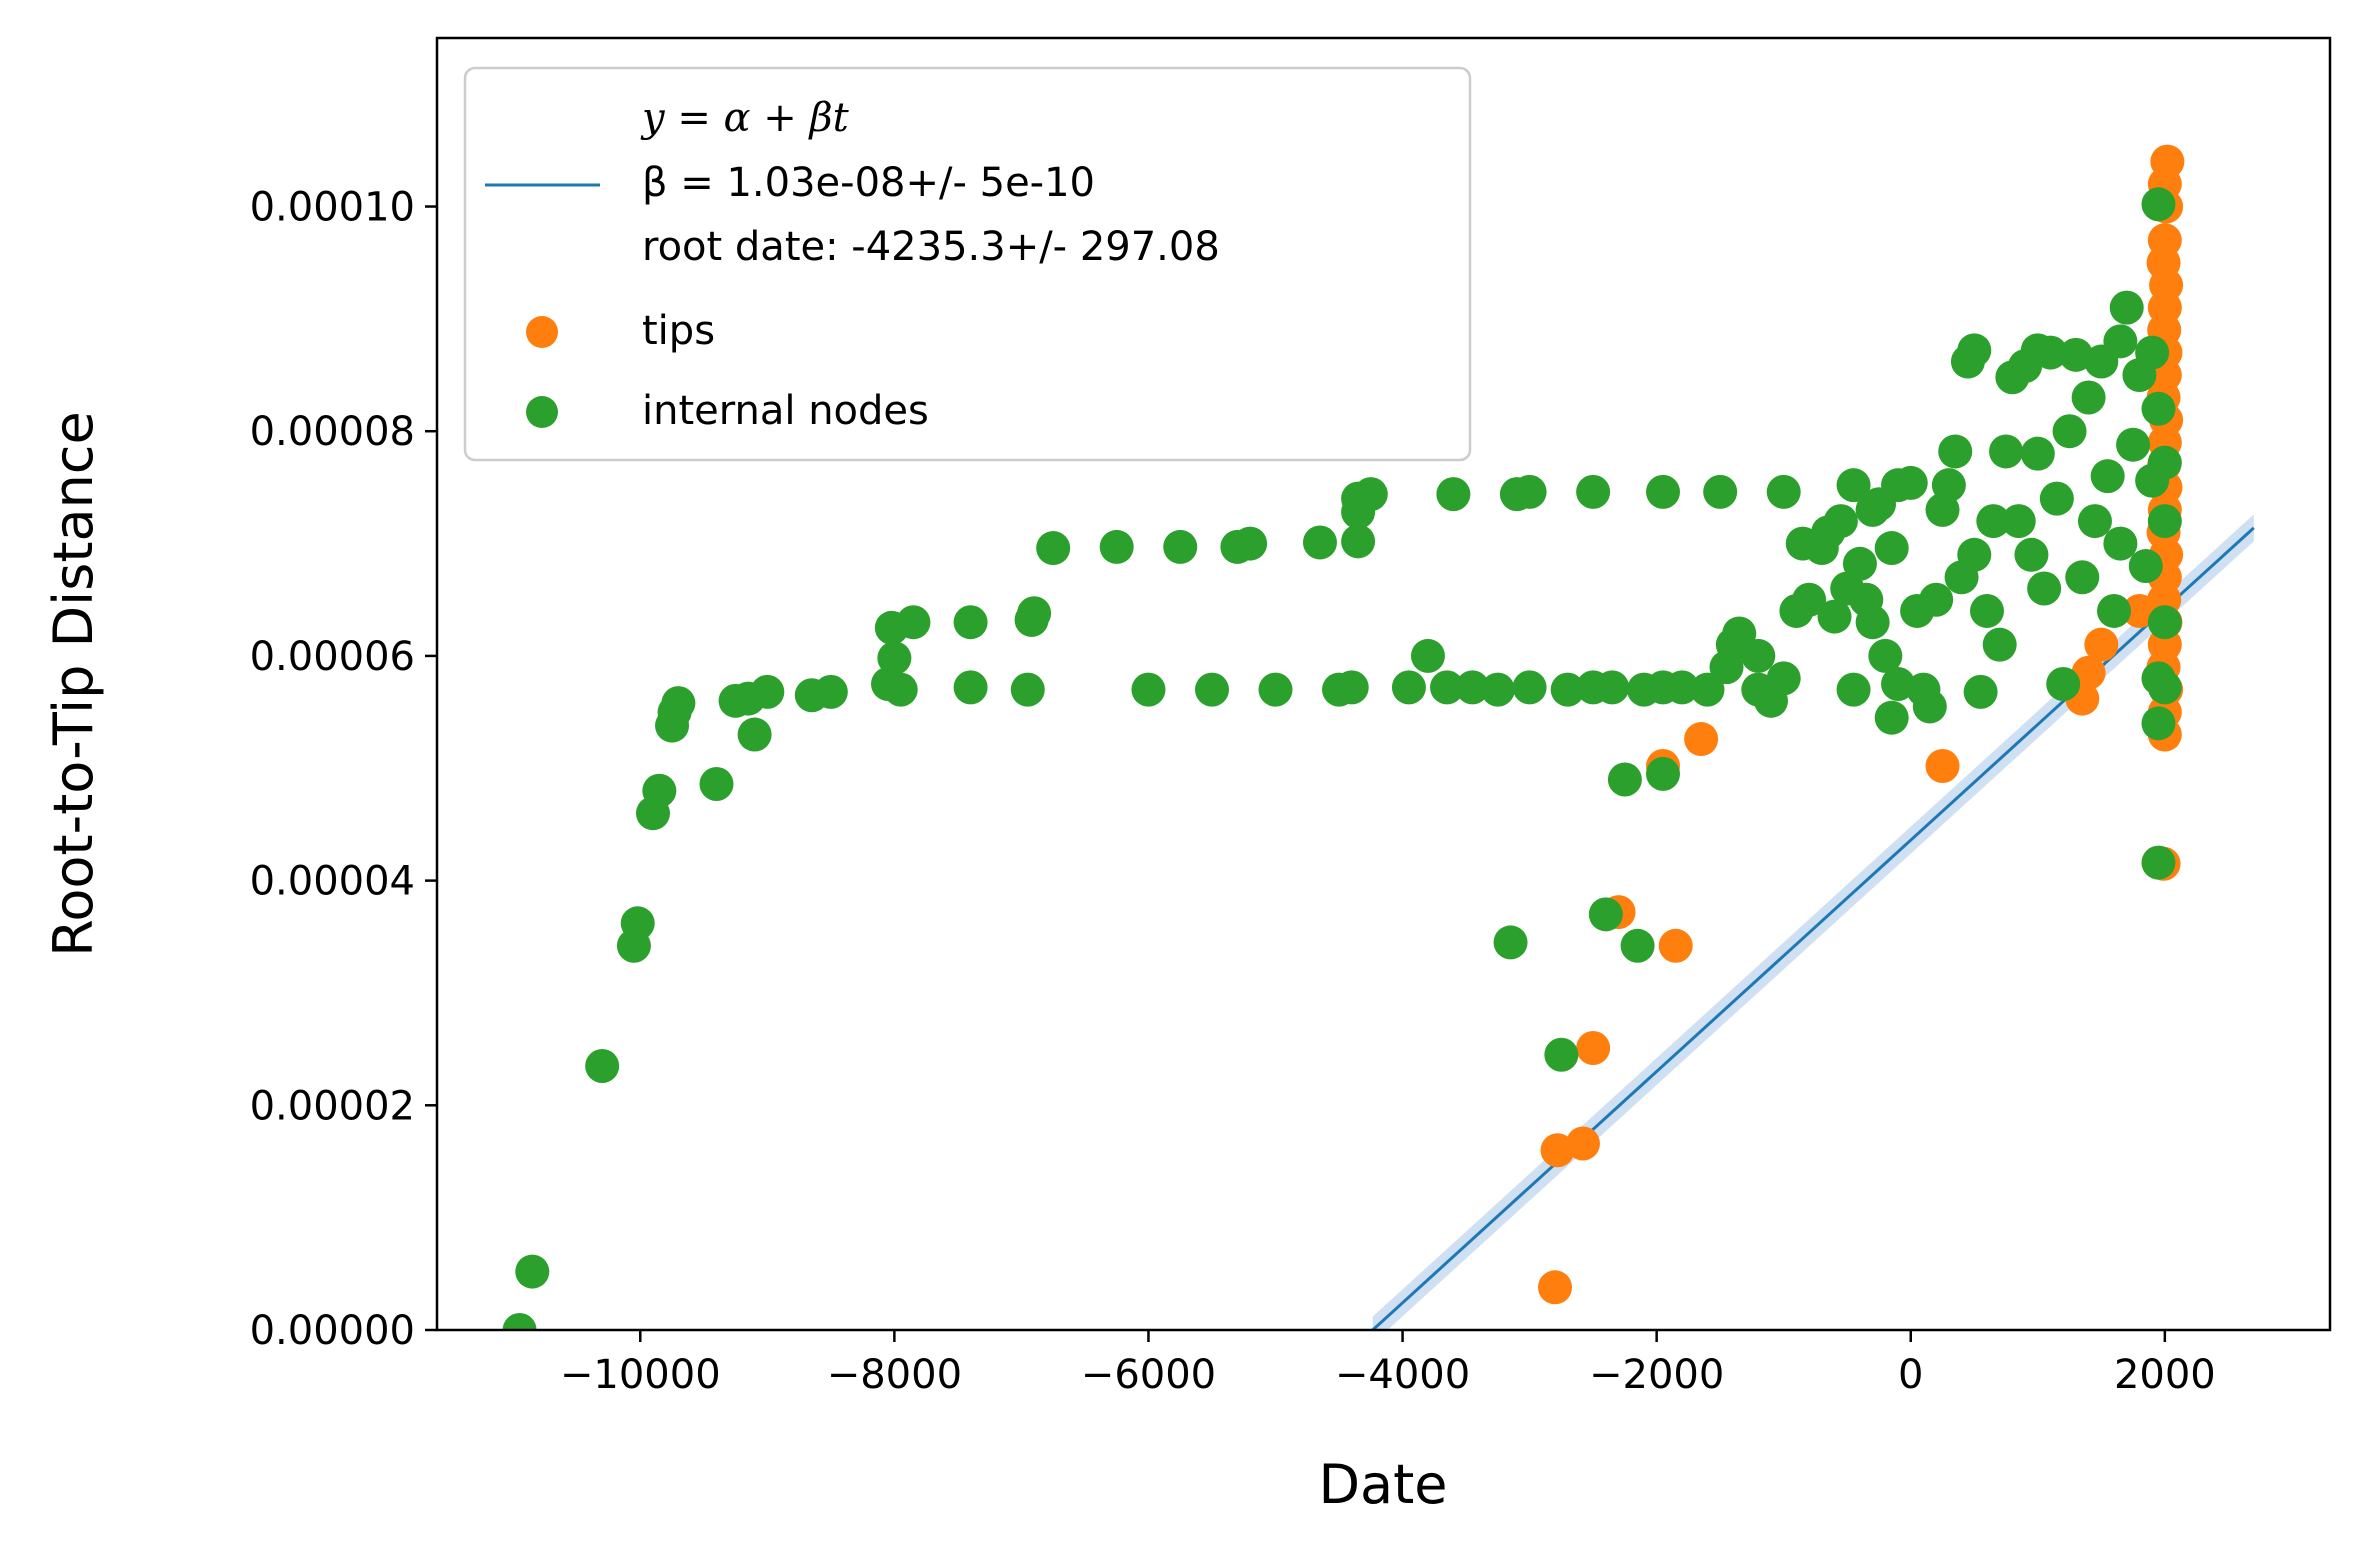  I want to click on x-tick-label: −10000, so click(640, 1375).